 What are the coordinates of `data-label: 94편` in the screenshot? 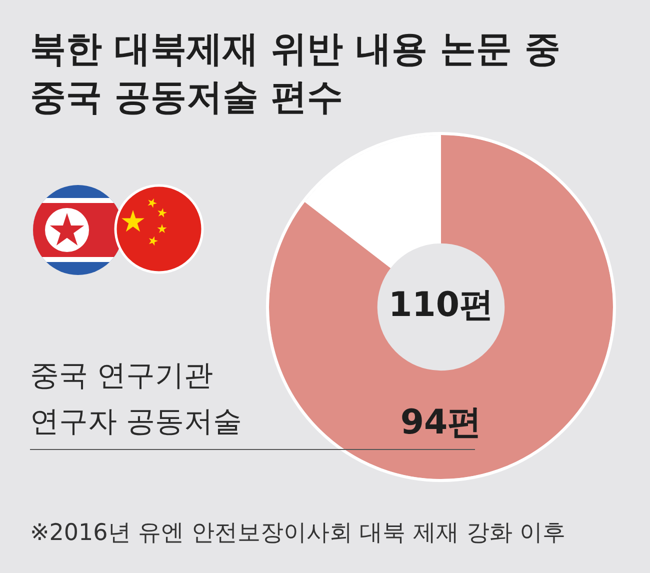 It's located at (441, 422).